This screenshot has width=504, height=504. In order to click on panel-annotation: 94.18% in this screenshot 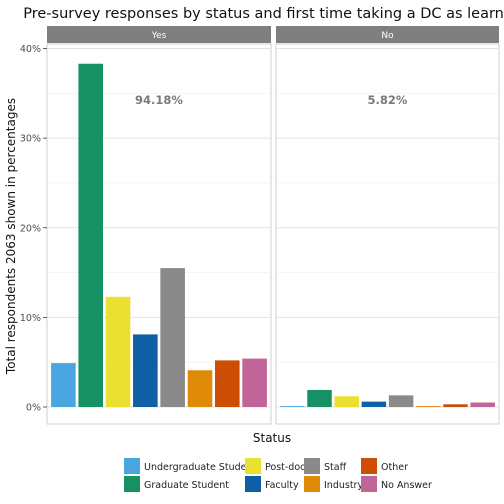, I will do `click(159, 100)`.